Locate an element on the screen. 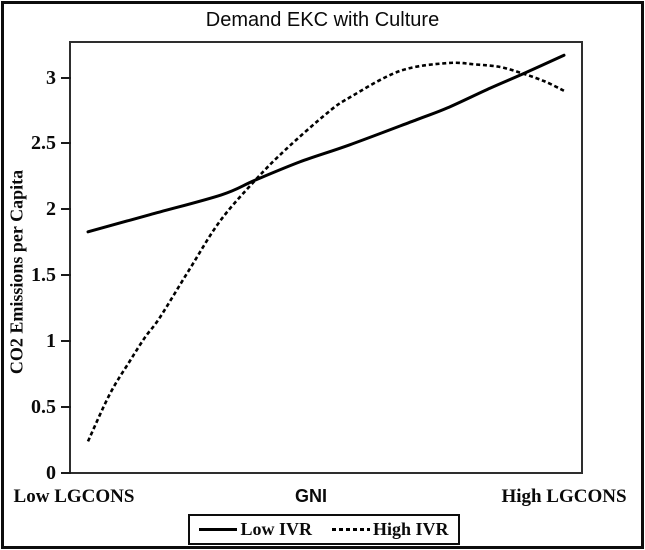 The height and width of the screenshot is (550, 645). x-axis-label-high-lgcons: High LGCONS is located at coordinates (564, 496).